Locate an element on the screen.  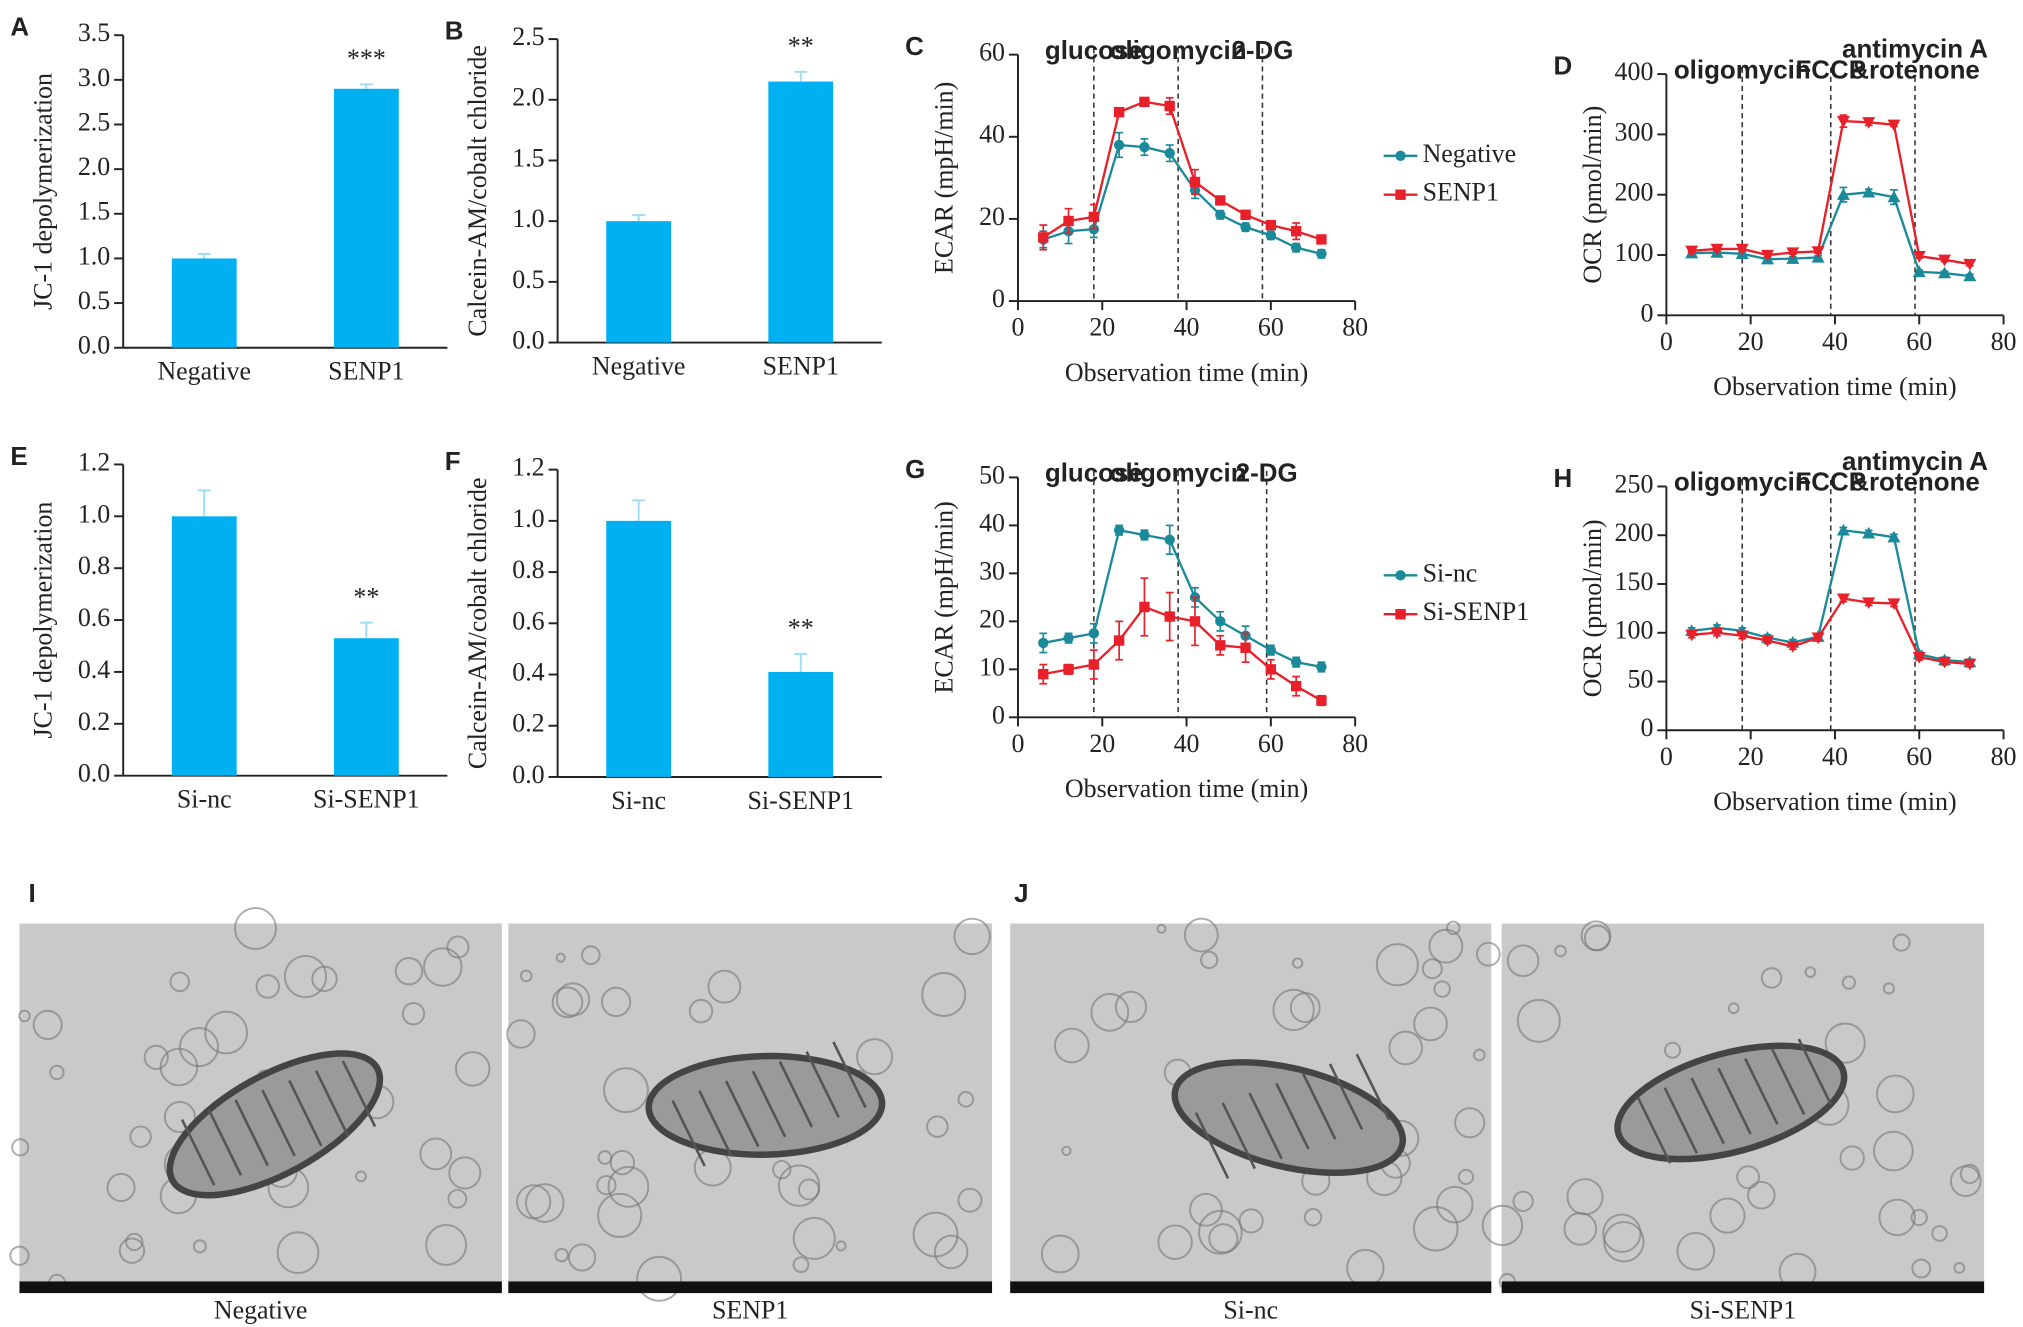
x-tick-label: 40 is located at coordinates (1835, 756).